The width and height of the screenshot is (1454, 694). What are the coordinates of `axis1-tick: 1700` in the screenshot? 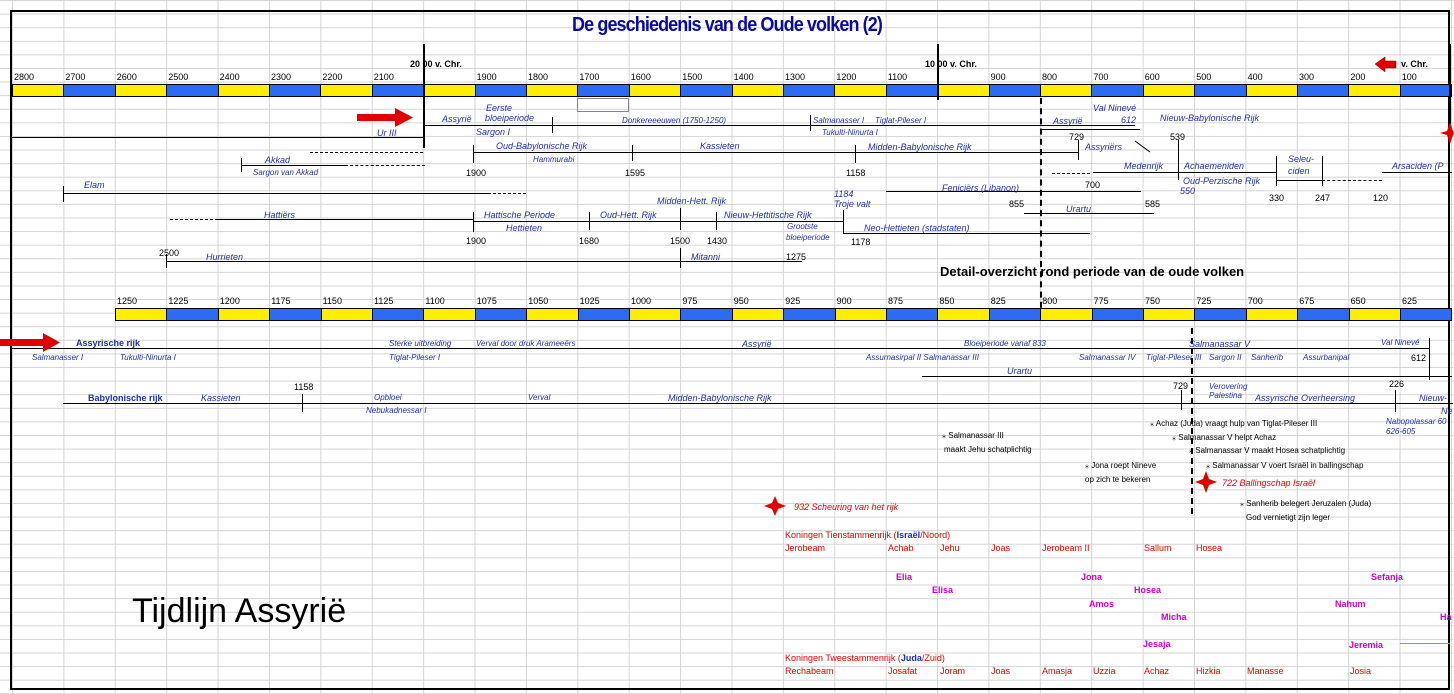 It's located at (589, 77).